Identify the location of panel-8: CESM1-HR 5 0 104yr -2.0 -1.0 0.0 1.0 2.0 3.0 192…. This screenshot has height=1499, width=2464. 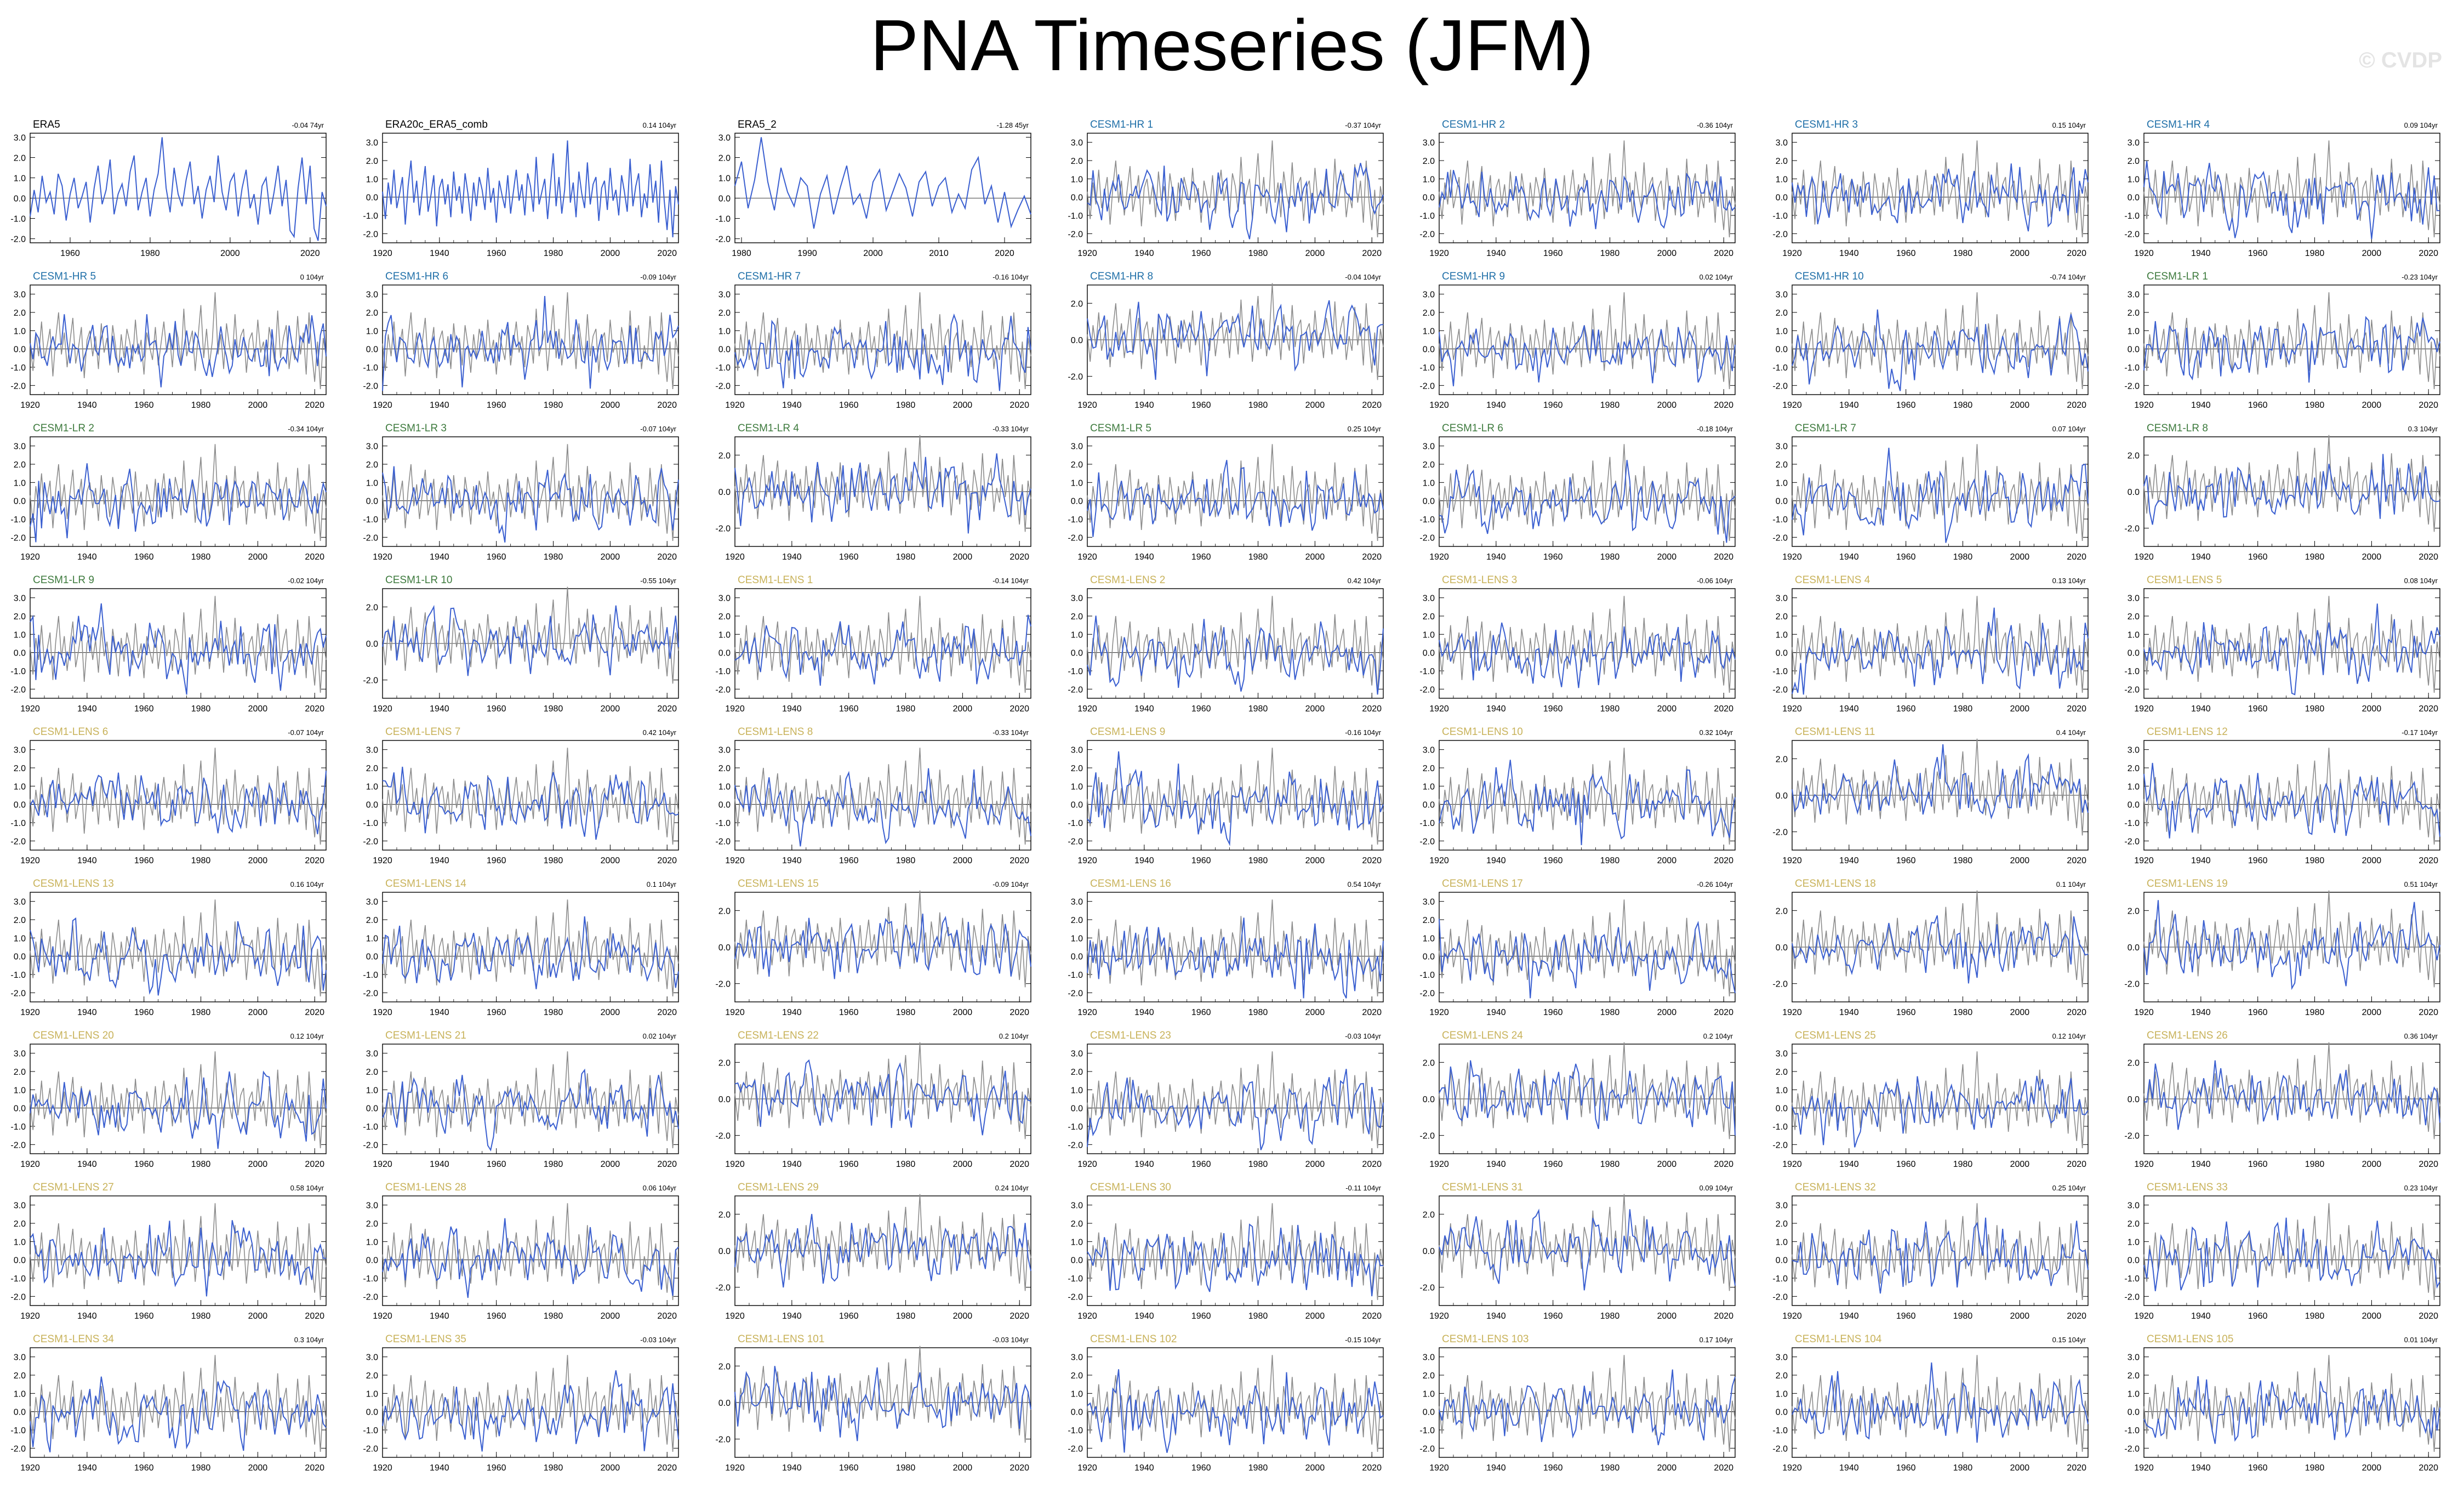
(168, 340).